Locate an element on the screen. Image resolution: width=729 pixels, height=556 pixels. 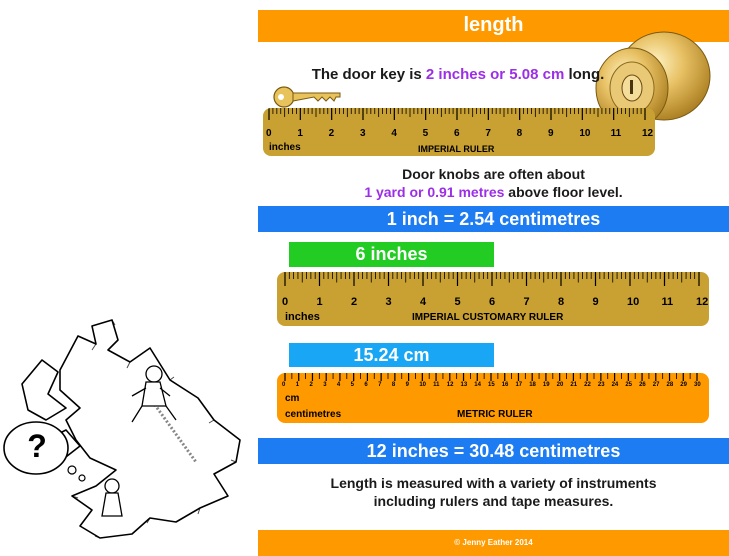
ruler-number: 17 is located at coordinates (519, 385).